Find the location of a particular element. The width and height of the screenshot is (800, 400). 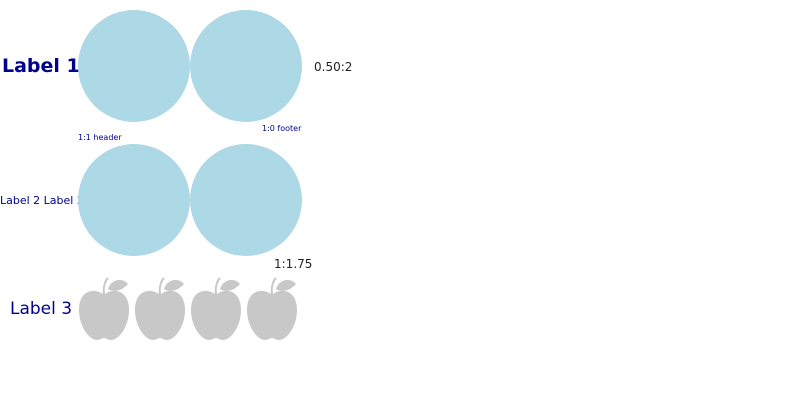

row-1-value: 0.50:2 is located at coordinates (333, 67).